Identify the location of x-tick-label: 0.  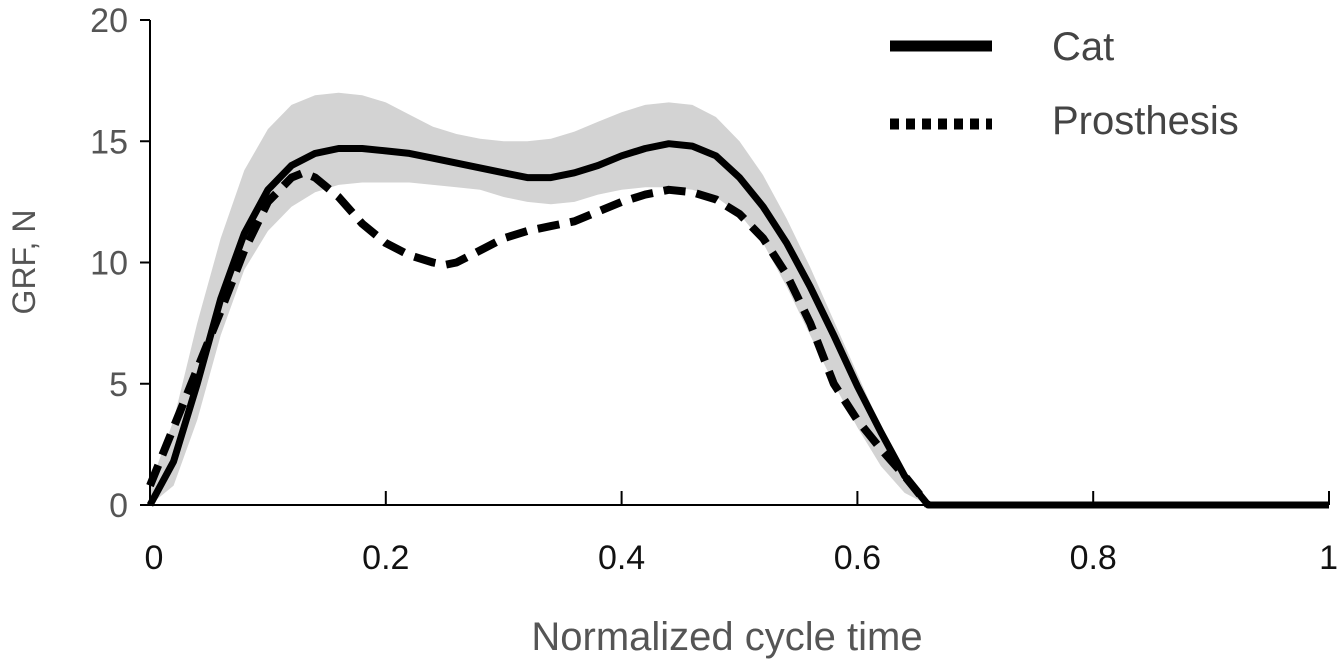
(154, 558).